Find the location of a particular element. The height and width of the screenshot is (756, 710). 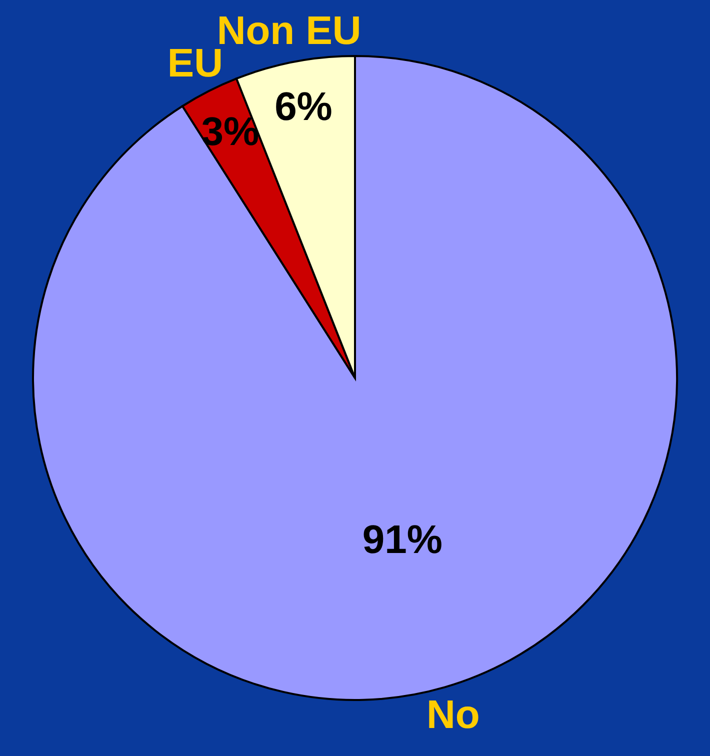

data-label: 6% is located at coordinates (303, 106).